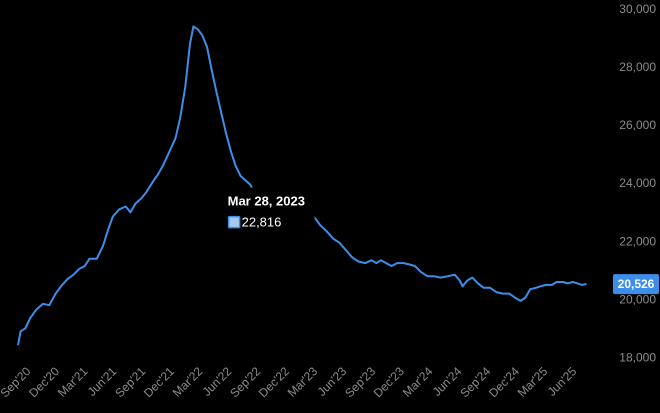 This screenshot has height=413, width=660. I want to click on x-tick-label: Dec'24, so click(504, 382).